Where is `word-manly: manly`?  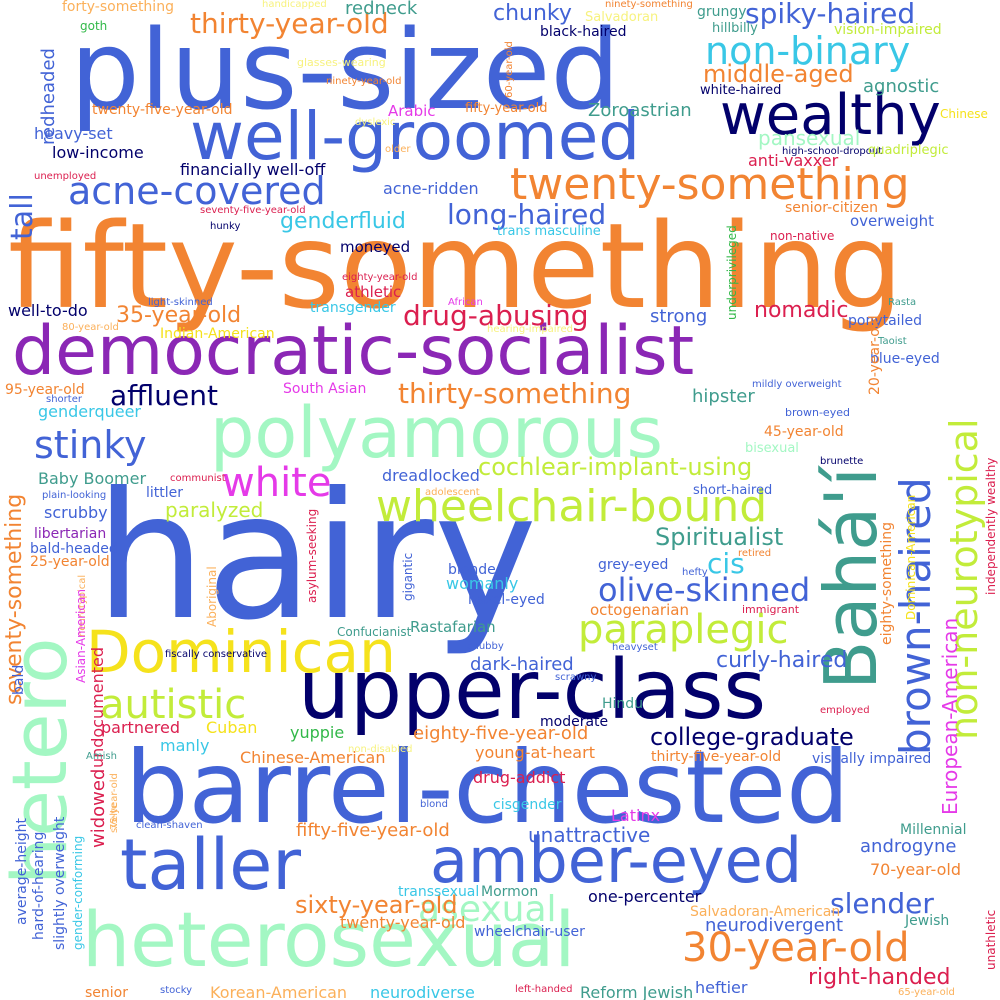 word-manly: manly is located at coordinates (185, 745).